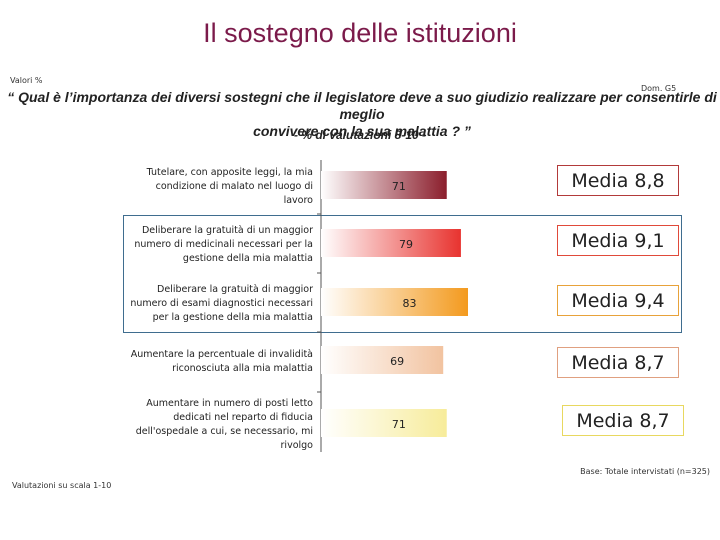 This screenshot has width=720, height=540. Describe the element at coordinates (229, 172) in the screenshot. I see `category-label-1: Tutelare, con apposite leggi, la mia` at that location.